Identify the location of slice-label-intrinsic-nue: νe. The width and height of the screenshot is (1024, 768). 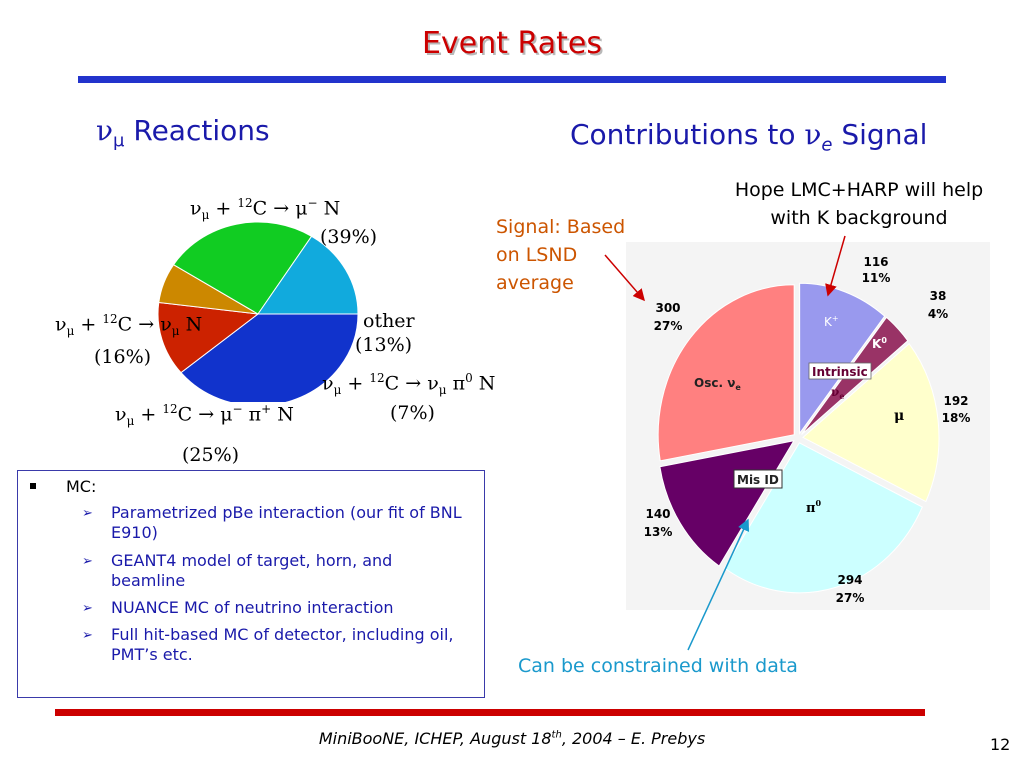
(837, 393).